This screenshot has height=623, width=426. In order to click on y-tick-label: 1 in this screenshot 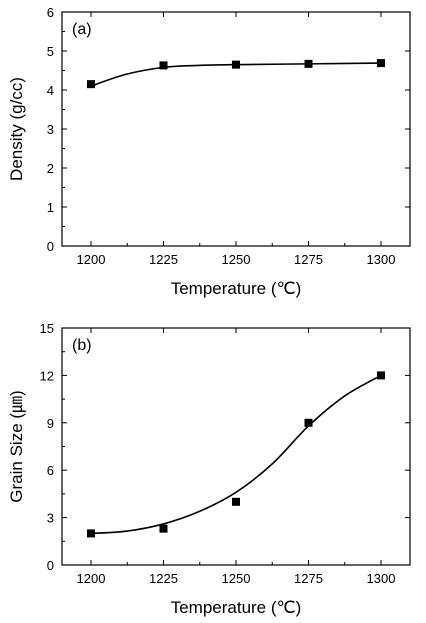, I will do `click(50, 207)`.